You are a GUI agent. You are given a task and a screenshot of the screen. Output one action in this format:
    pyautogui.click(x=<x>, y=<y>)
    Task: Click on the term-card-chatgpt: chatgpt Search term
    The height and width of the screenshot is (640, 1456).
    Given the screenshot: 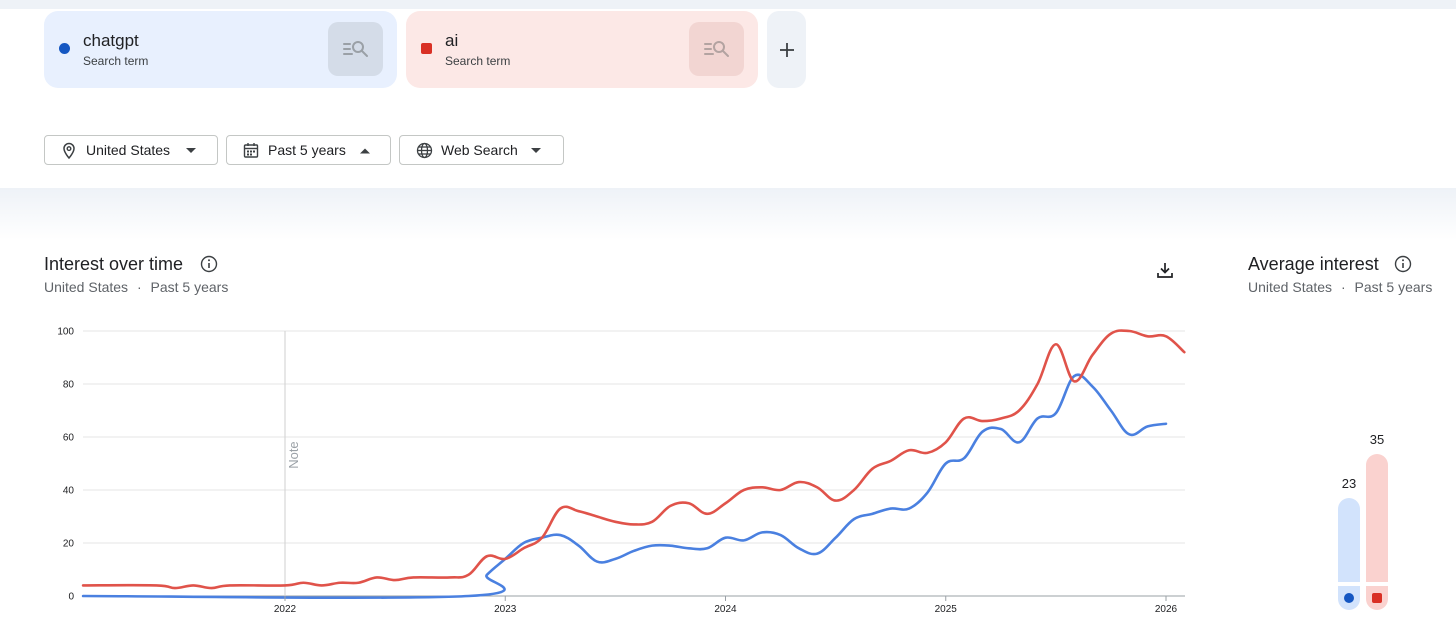 What is the action you would take?
    pyautogui.click(x=220, y=49)
    